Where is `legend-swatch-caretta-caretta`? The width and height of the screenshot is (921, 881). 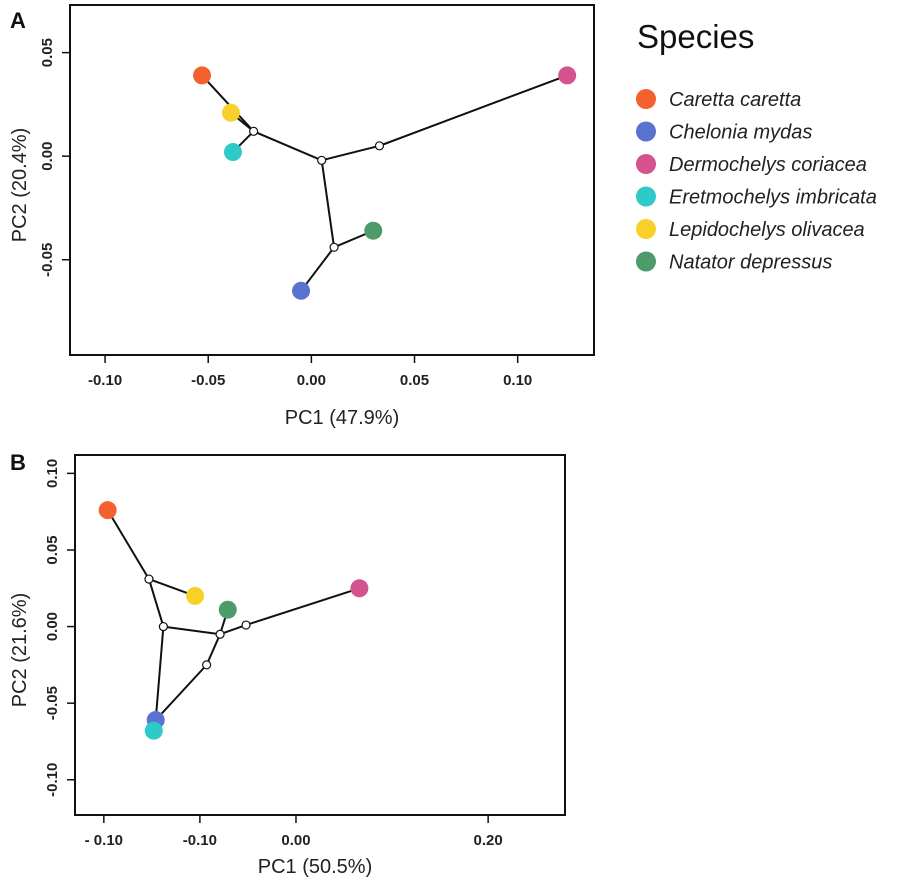
legend-swatch-caretta-caretta is located at coordinates (646, 99).